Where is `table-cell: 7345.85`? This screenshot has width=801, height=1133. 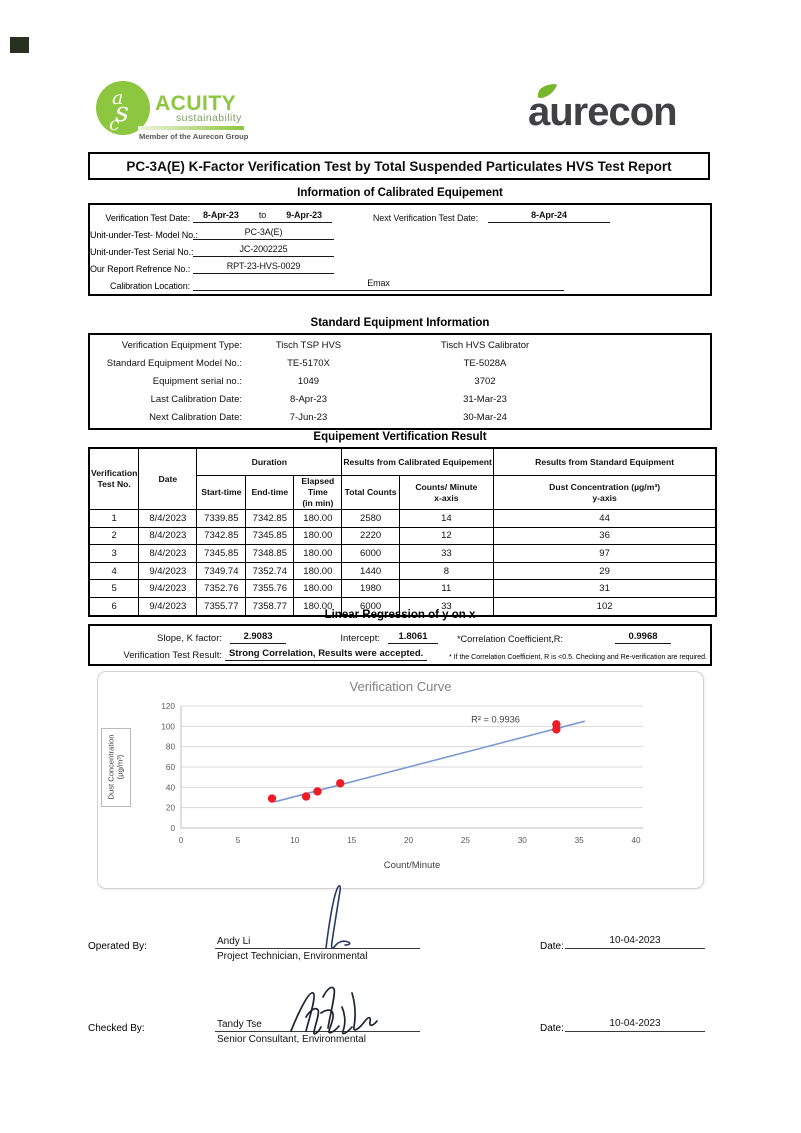 table-cell: 7345.85 is located at coordinates (270, 536).